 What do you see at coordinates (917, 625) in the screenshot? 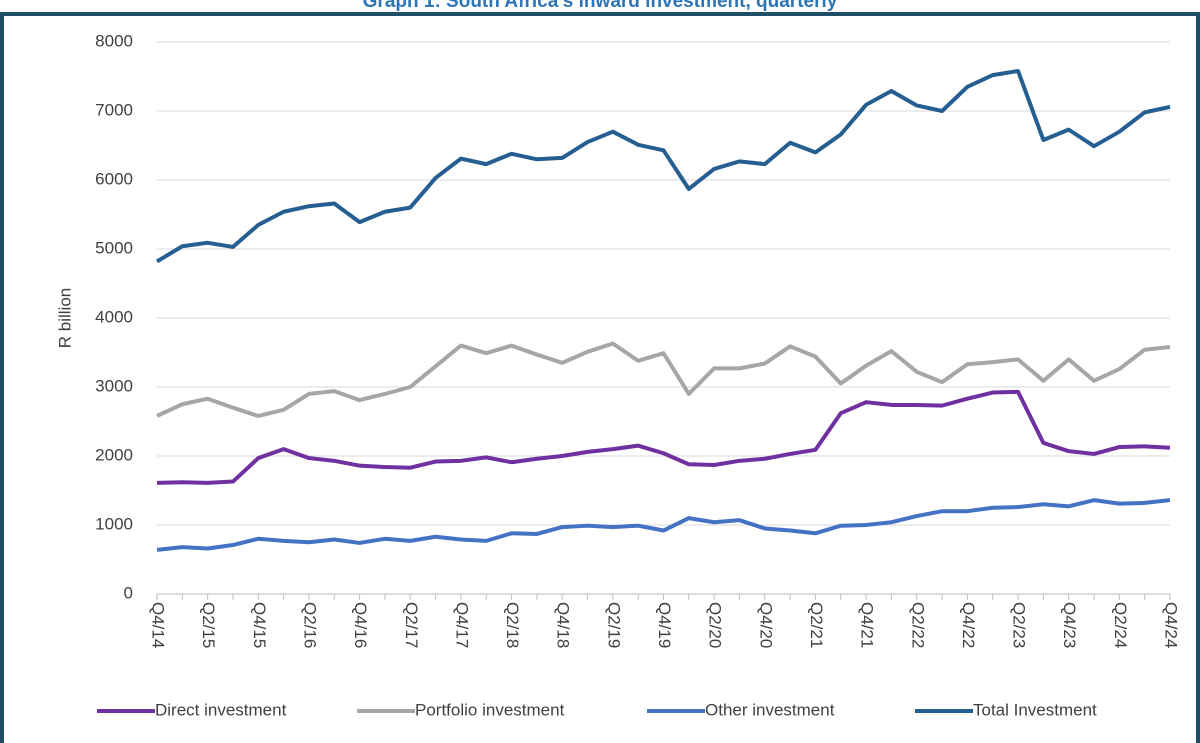
I see `x-tick-label: Q2/22` at bounding box center [917, 625].